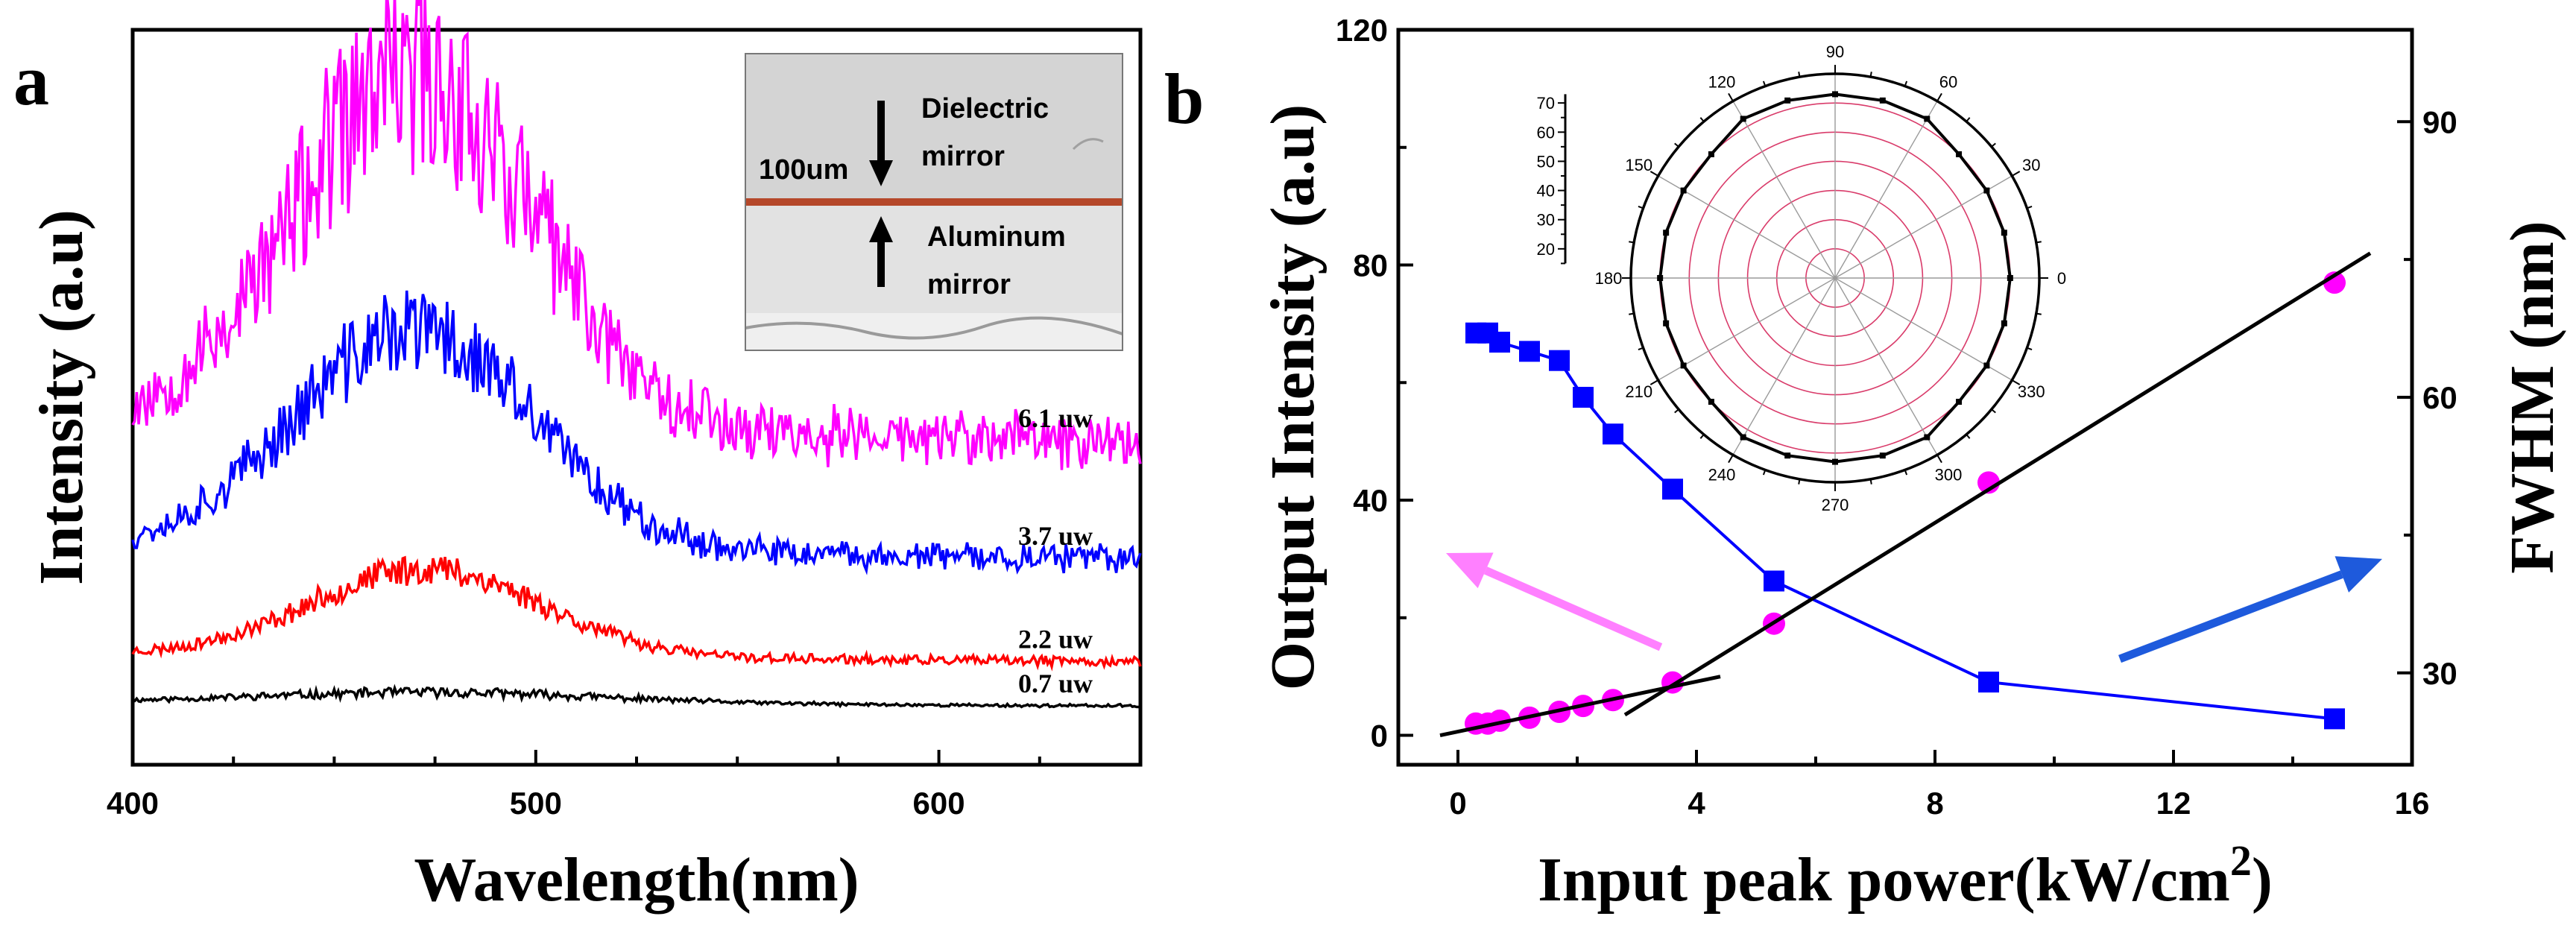 The height and width of the screenshot is (925, 2576). Describe the element at coordinates (1546, 161) in the screenshot. I see `polar-radial-tick-label: 50` at that location.